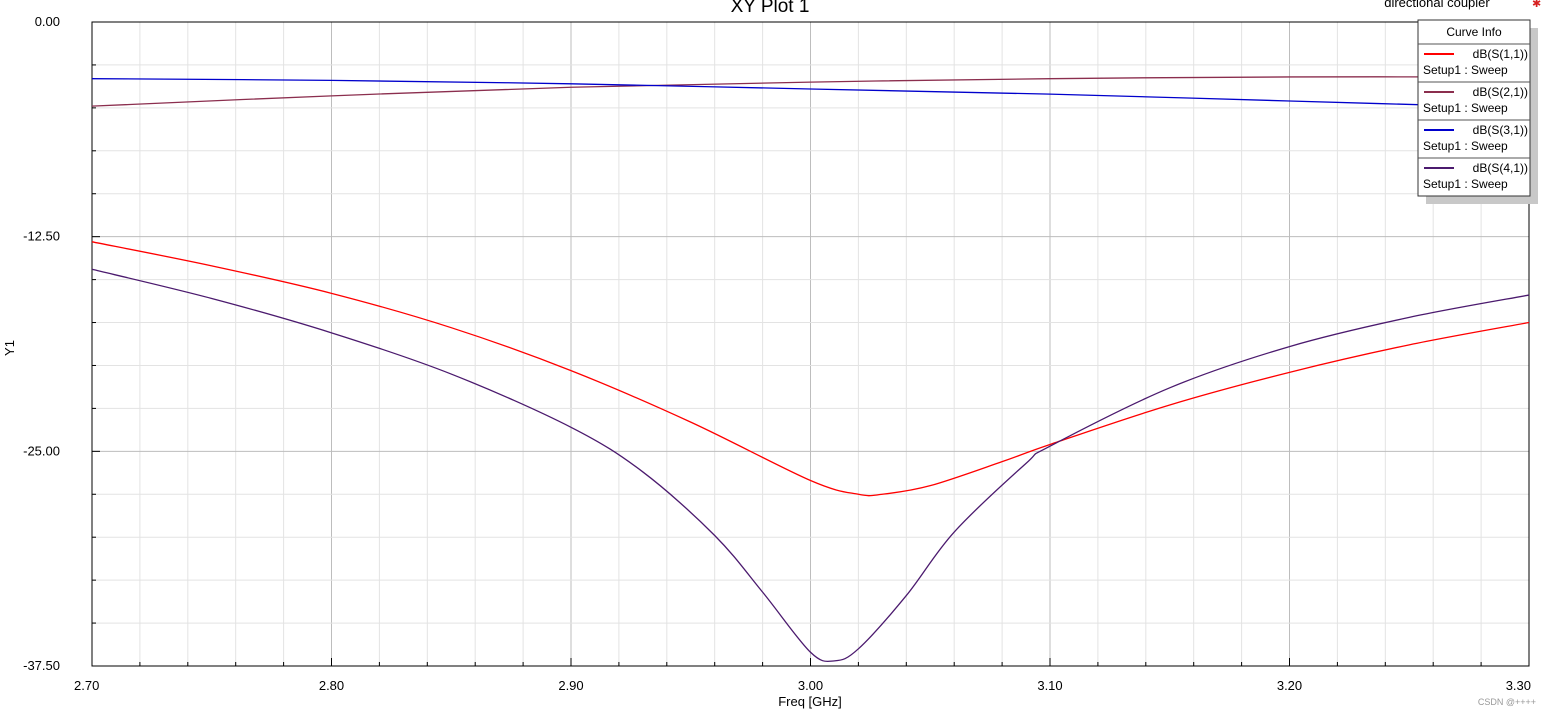 This screenshot has height=714, width=1549. What do you see at coordinates (570, 685) in the screenshot?
I see `x-tick-label: 2.90` at bounding box center [570, 685].